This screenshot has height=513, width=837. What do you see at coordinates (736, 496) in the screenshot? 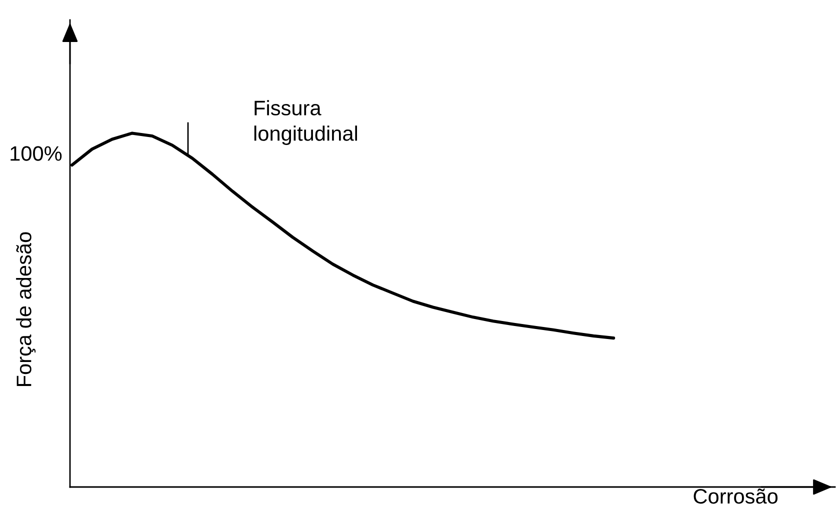
I see `x-axis-title: Corrosão` at bounding box center [736, 496].